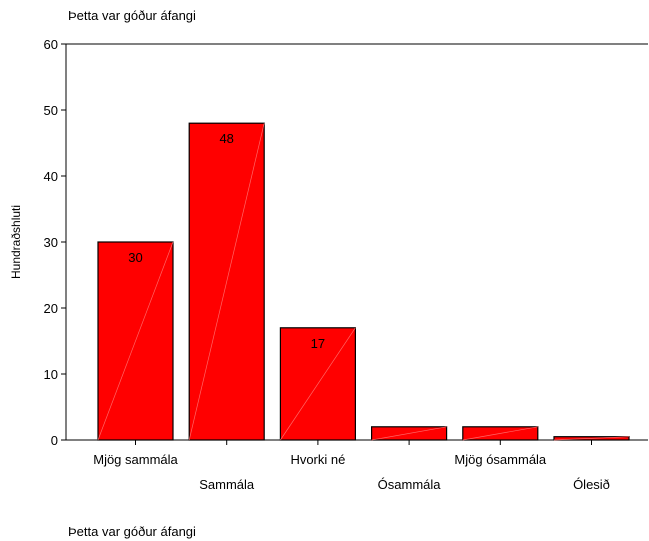 The image size is (649, 541). What do you see at coordinates (318, 343) in the screenshot?
I see `data-label: 17` at bounding box center [318, 343].